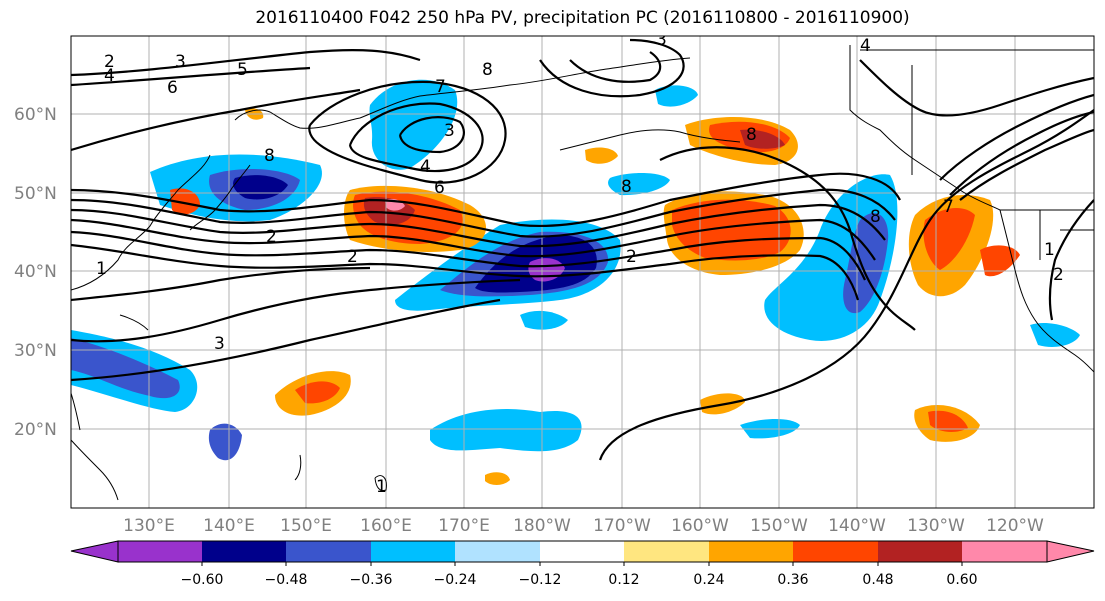 The width and height of the screenshot is (1105, 601). Describe the element at coordinates (948, 421) in the screenshot. I see `pos-anomaly-baja-core` at that location.